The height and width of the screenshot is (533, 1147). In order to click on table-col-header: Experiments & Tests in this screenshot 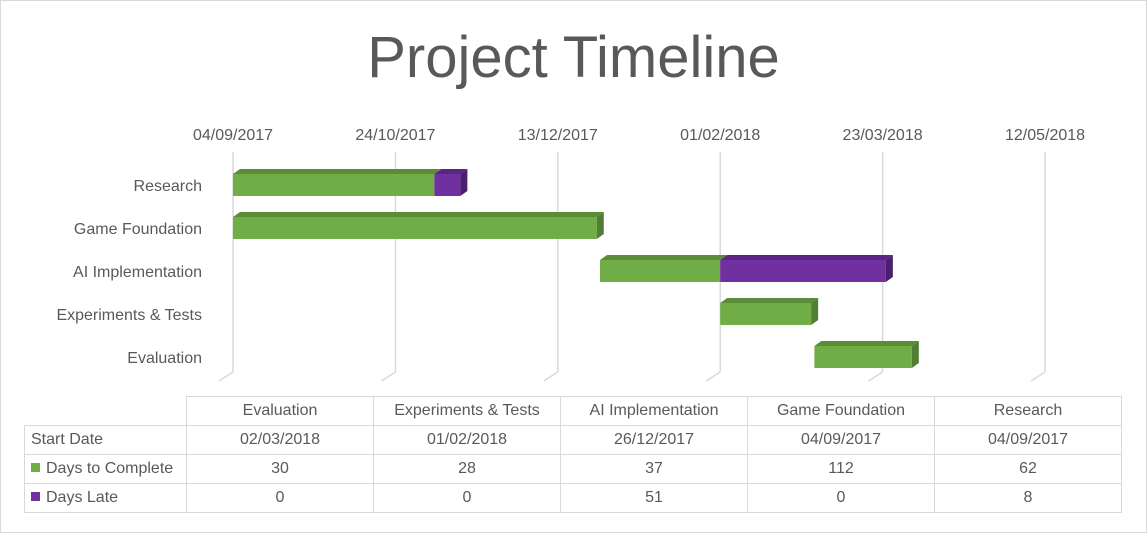, I will do `click(467, 411)`.